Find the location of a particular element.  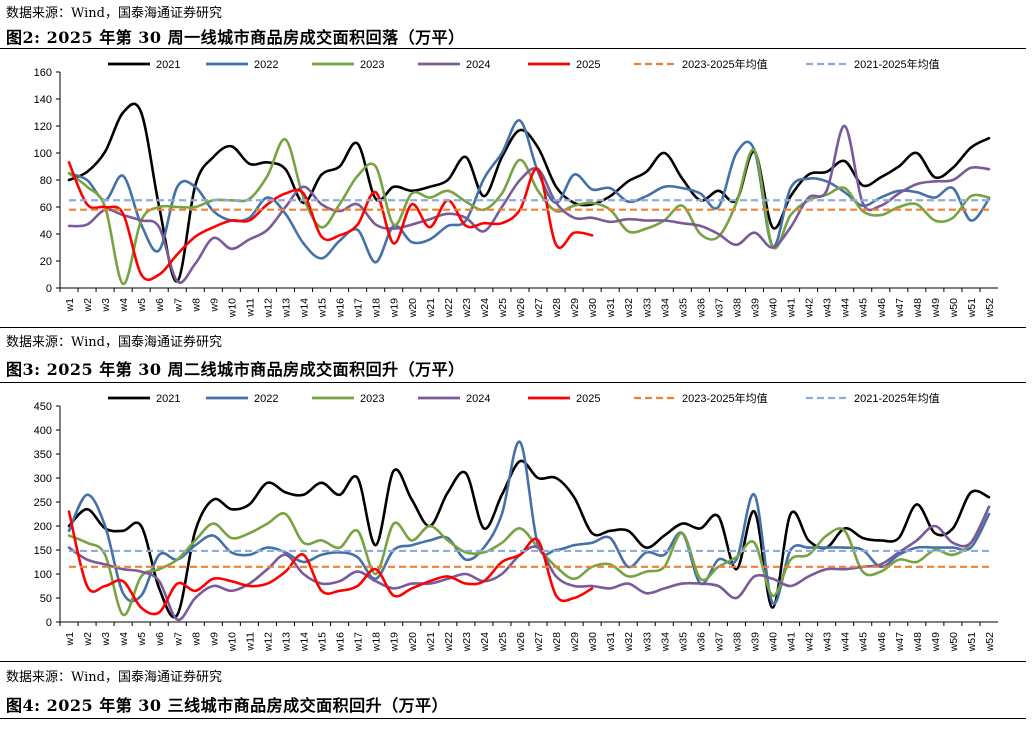

x-tick-label: w38 is located at coordinates (737, 642).